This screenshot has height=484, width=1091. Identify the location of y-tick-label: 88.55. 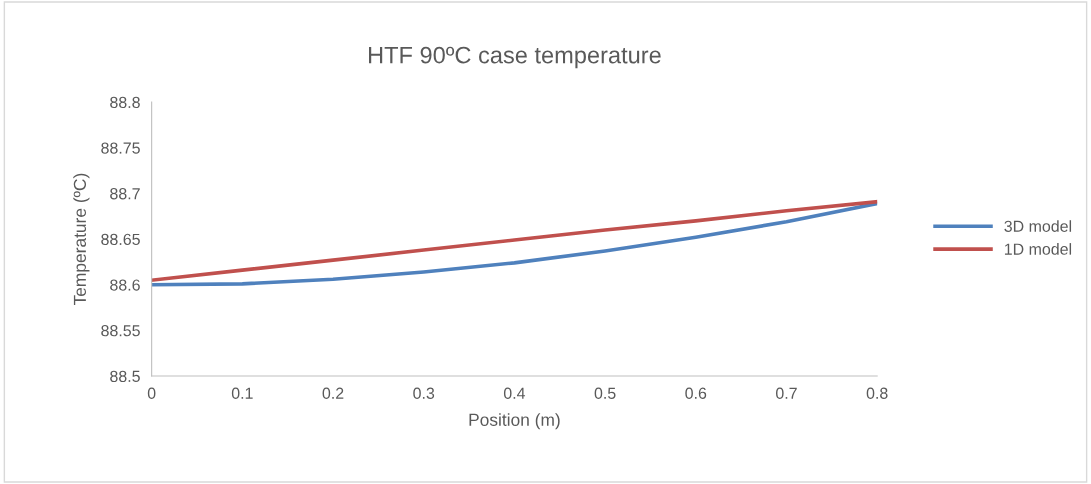
(120, 331).